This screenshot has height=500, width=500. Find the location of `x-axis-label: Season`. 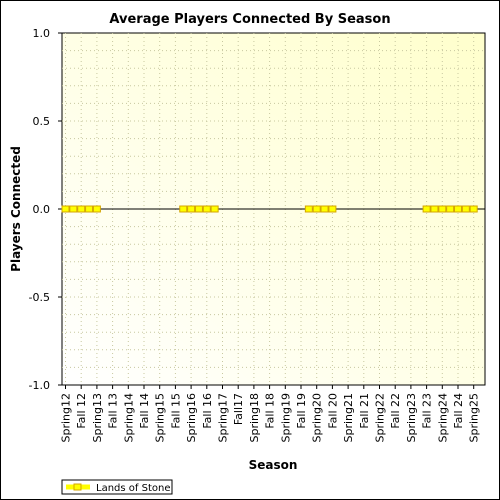

x-axis-label: Season is located at coordinates (273, 465).